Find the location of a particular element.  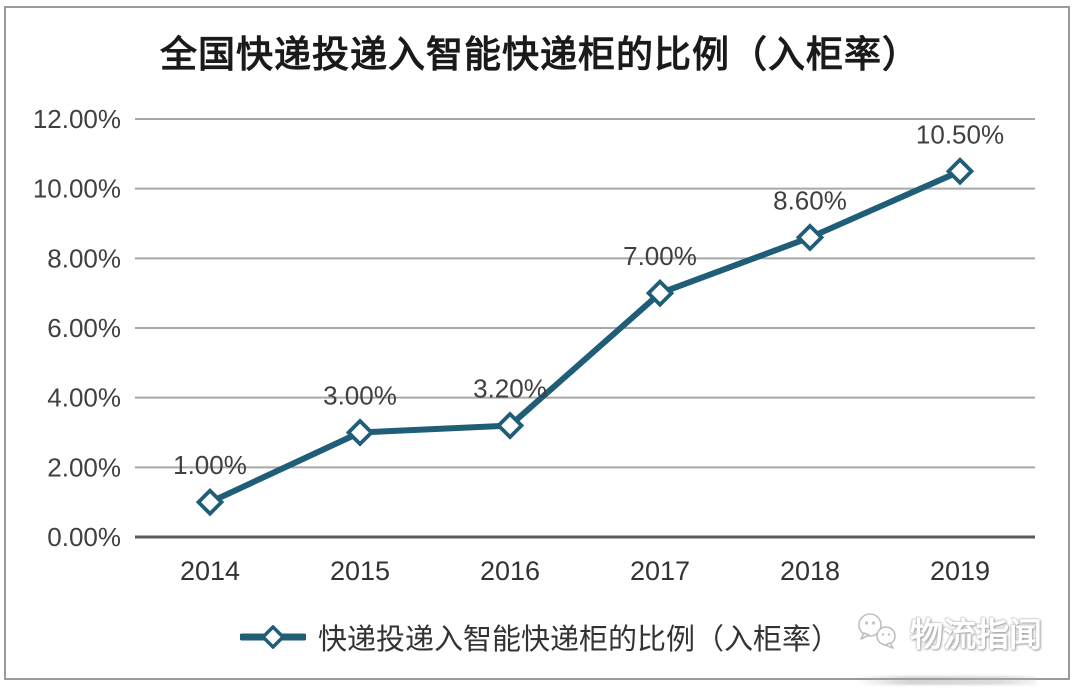

data-point-label: 3.20% is located at coordinates (510, 389).